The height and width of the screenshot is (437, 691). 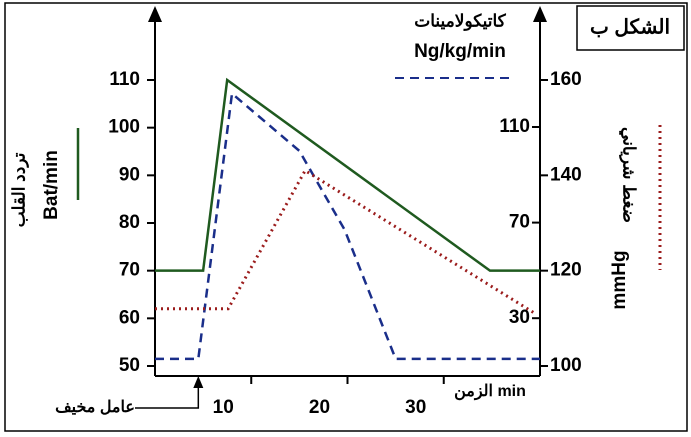 What do you see at coordinates (19, 189) in the screenshot?
I see `y-label: تردد القلب` at bounding box center [19, 189].